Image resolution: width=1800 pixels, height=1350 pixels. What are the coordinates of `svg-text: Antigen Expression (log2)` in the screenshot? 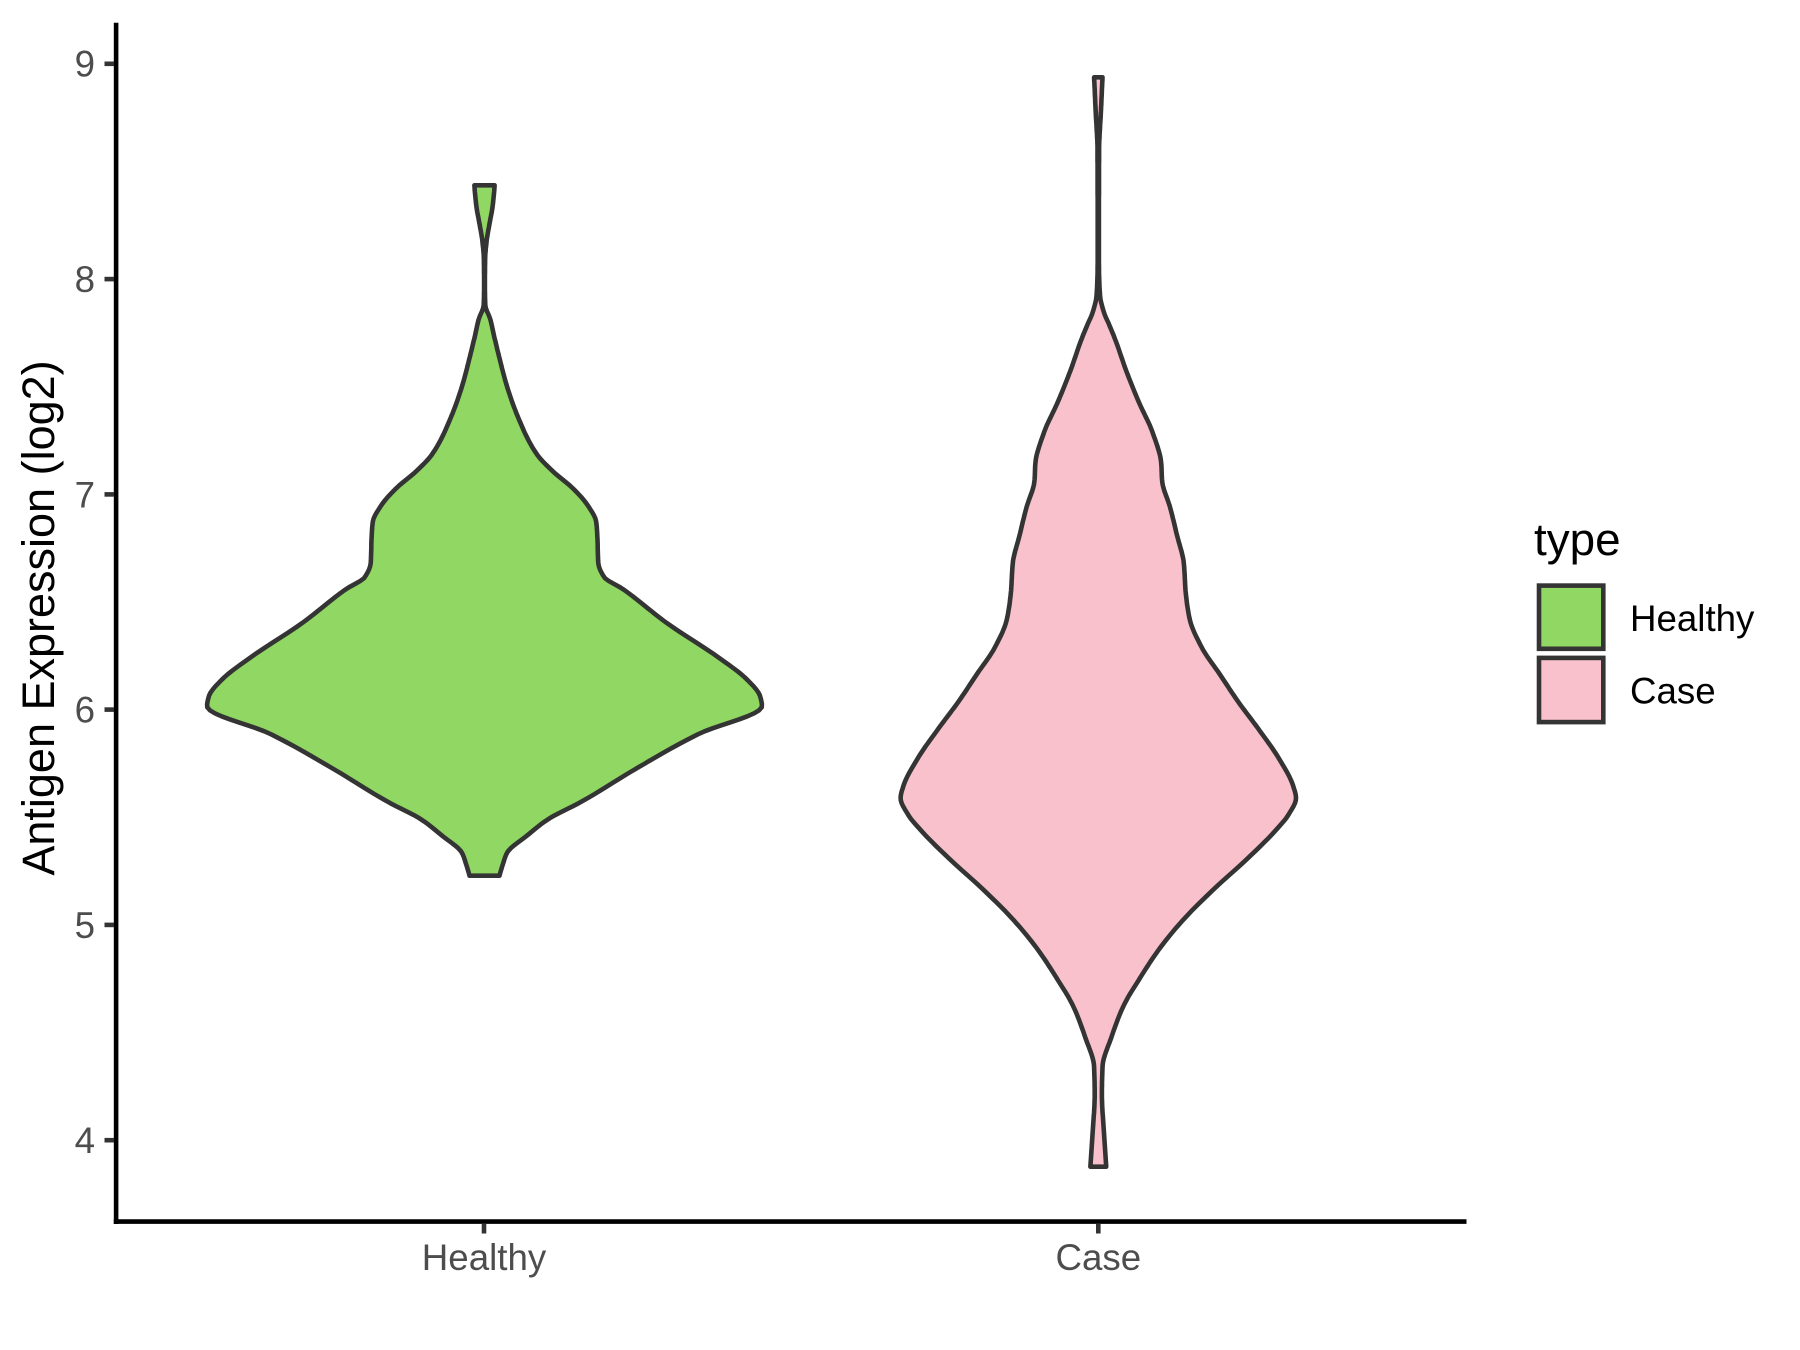 It's located at (38, 617).